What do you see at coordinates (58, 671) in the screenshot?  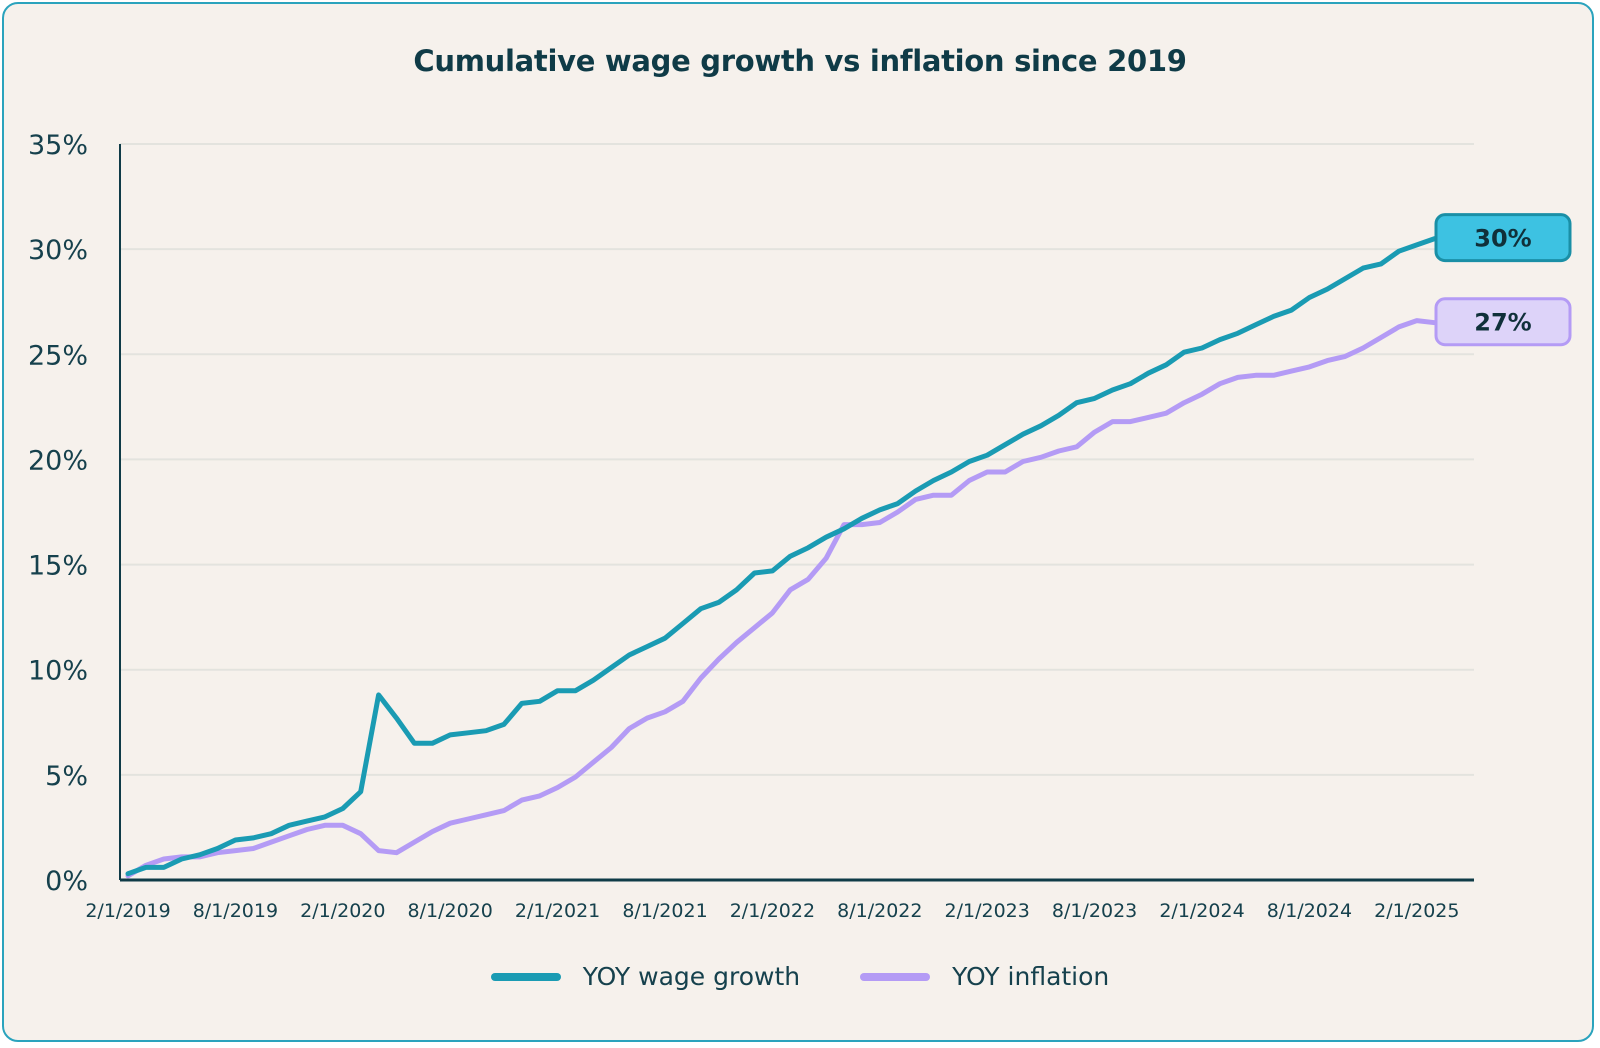 I see `y-tick-label: 10%` at bounding box center [58, 671].